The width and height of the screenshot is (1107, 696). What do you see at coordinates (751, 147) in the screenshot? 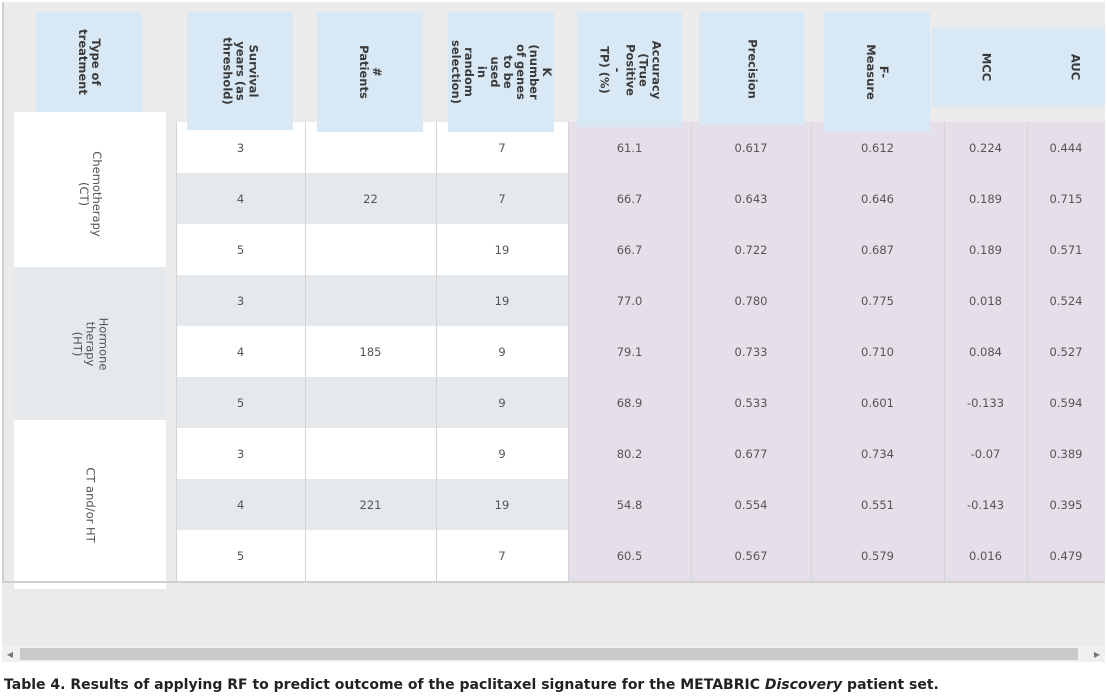
I see `table-cell-precision: 0.617` at bounding box center [751, 147].